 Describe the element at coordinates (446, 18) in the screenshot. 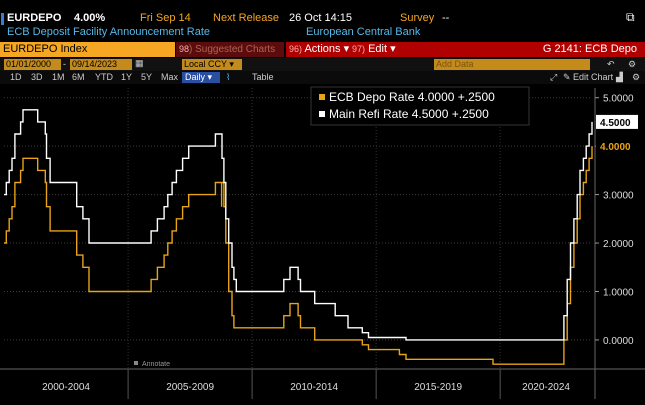

I see `survey-value: --` at that location.